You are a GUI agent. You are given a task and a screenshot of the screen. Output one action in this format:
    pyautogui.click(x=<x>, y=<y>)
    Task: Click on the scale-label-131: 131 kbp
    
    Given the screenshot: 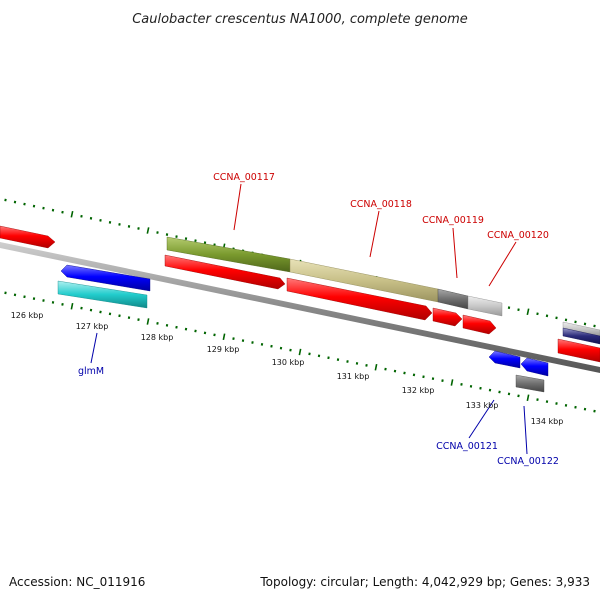 What is the action you would take?
    pyautogui.click(x=353, y=376)
    